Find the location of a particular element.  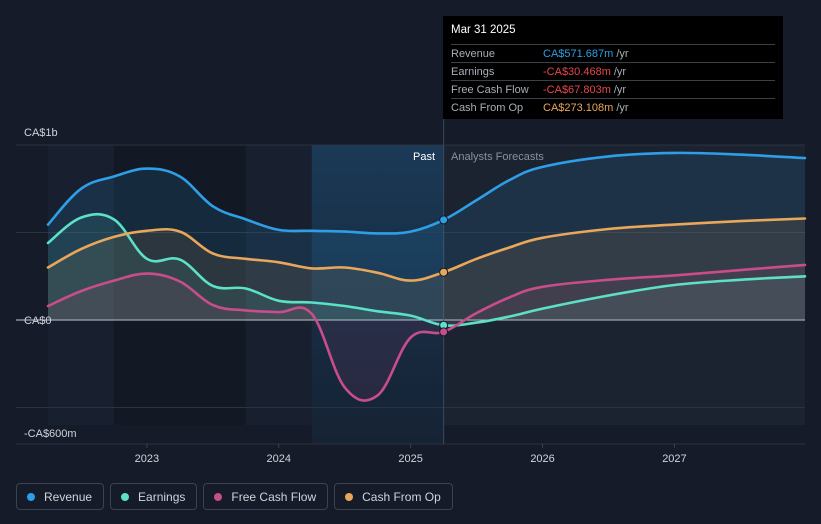

legend-item-earnings: Earnings is located at coordinates (154, 496).